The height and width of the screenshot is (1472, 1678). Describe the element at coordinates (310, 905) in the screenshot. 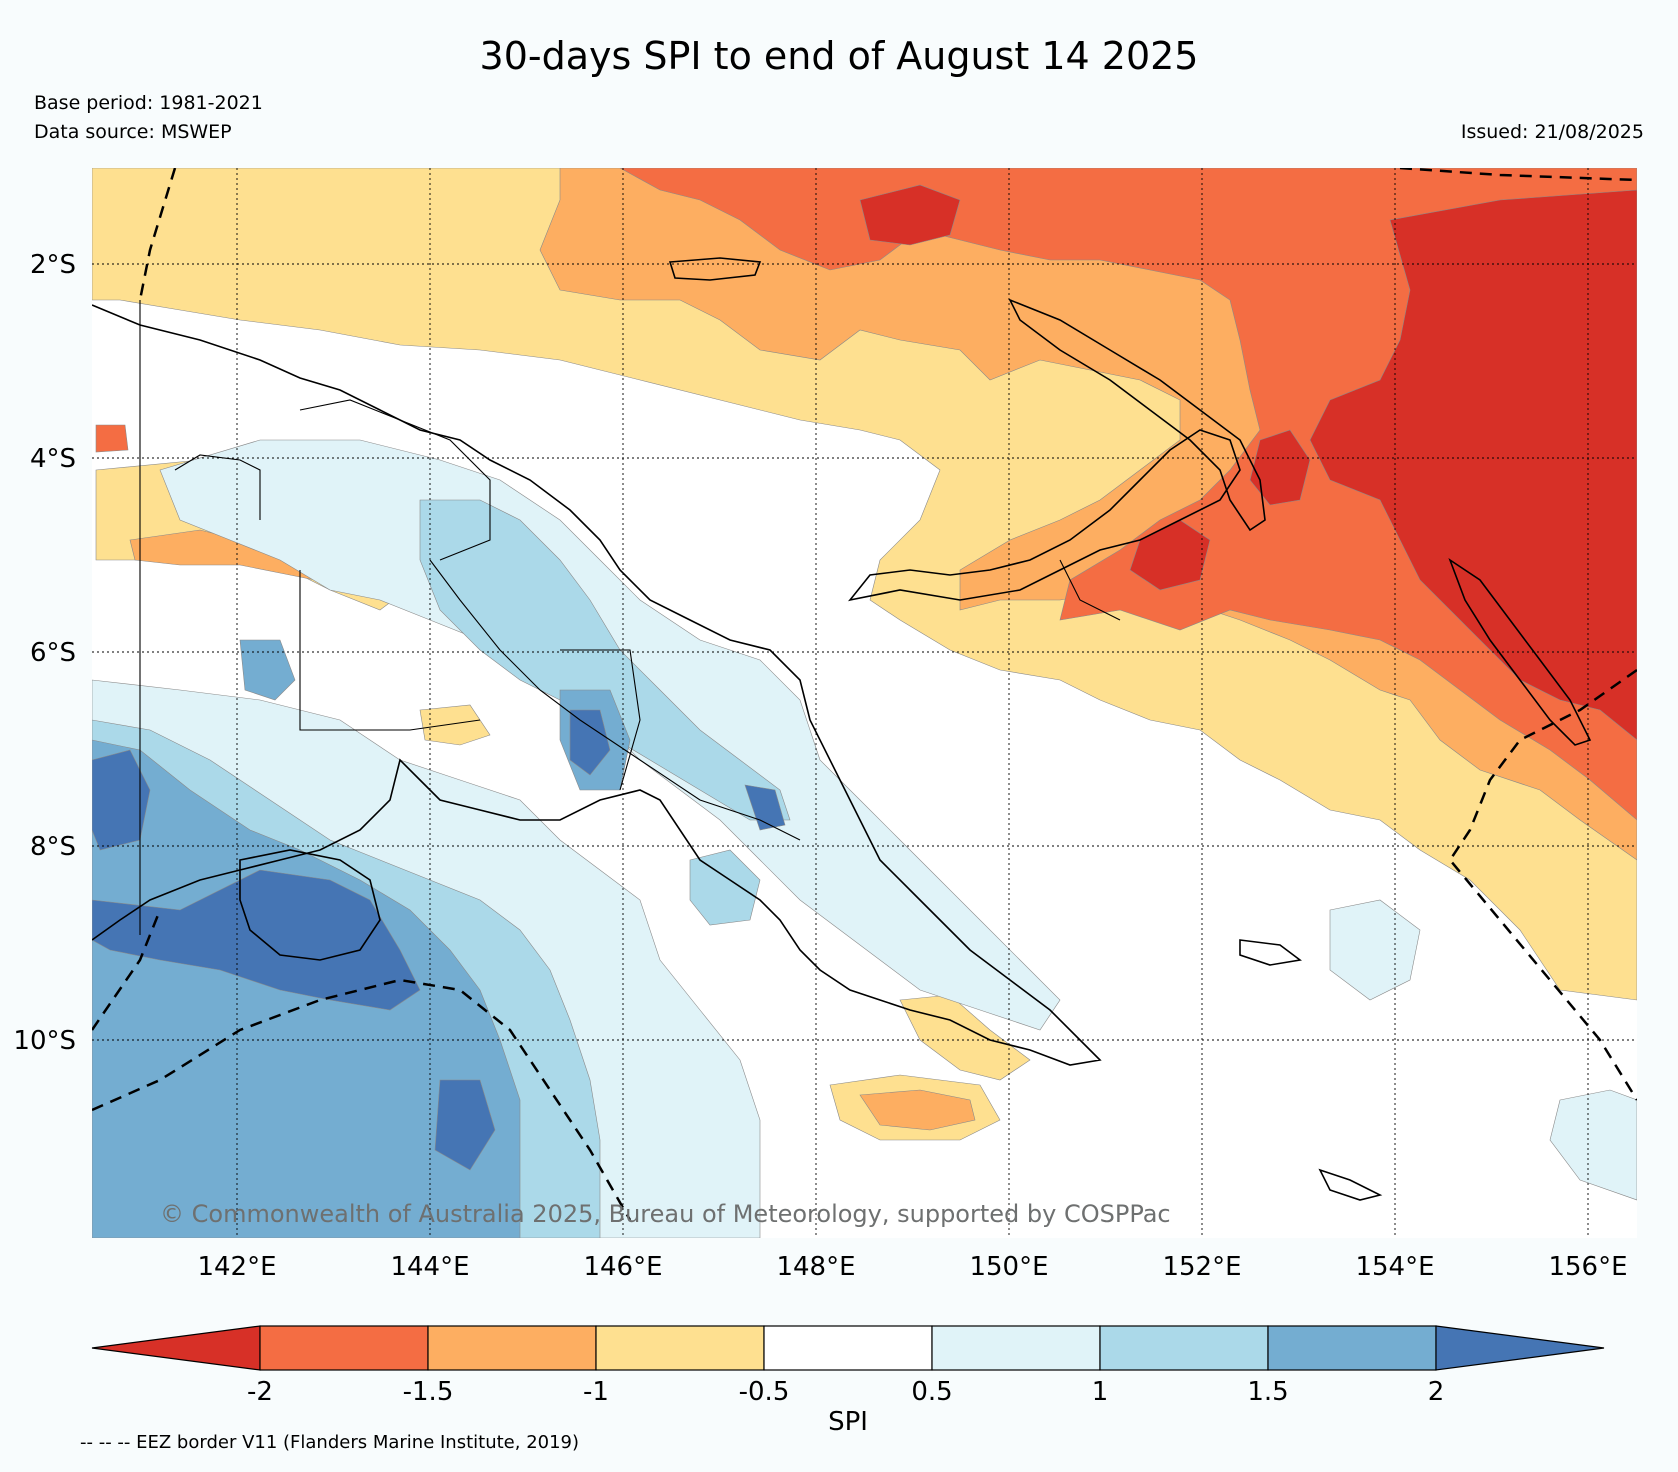

I see `cape-york-coastline` at that location.